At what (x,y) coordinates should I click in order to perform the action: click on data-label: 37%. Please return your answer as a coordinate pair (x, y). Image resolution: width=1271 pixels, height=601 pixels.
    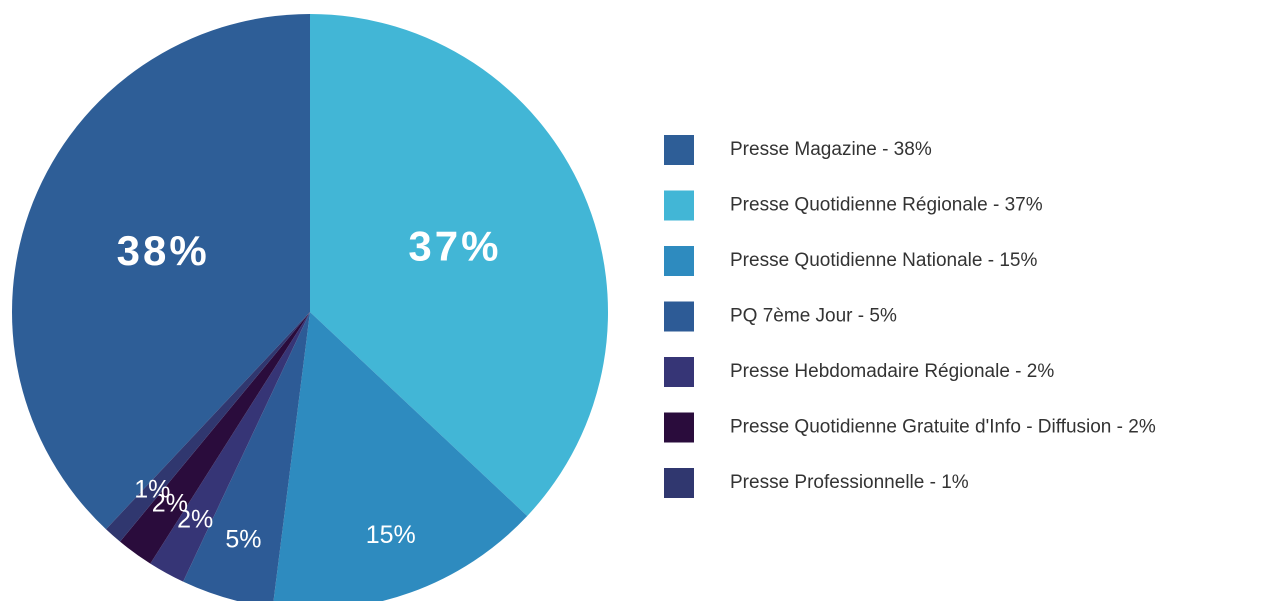
    Looking at the image, I should click on (454, 245).